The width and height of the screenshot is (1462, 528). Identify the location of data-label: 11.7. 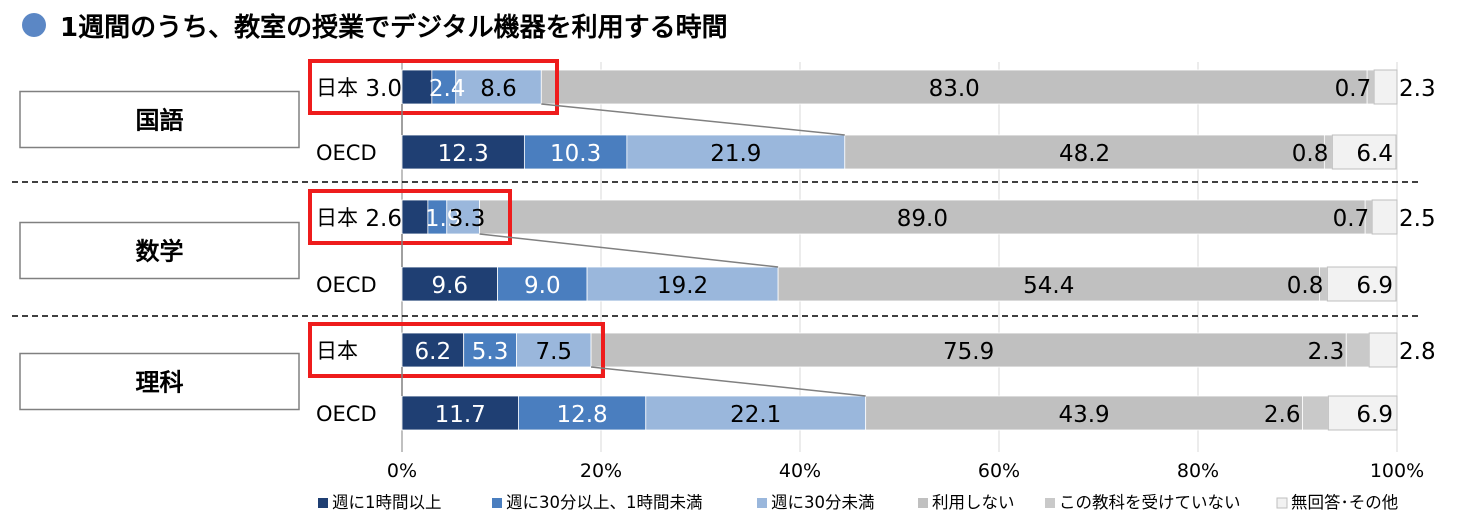
(460, 415).